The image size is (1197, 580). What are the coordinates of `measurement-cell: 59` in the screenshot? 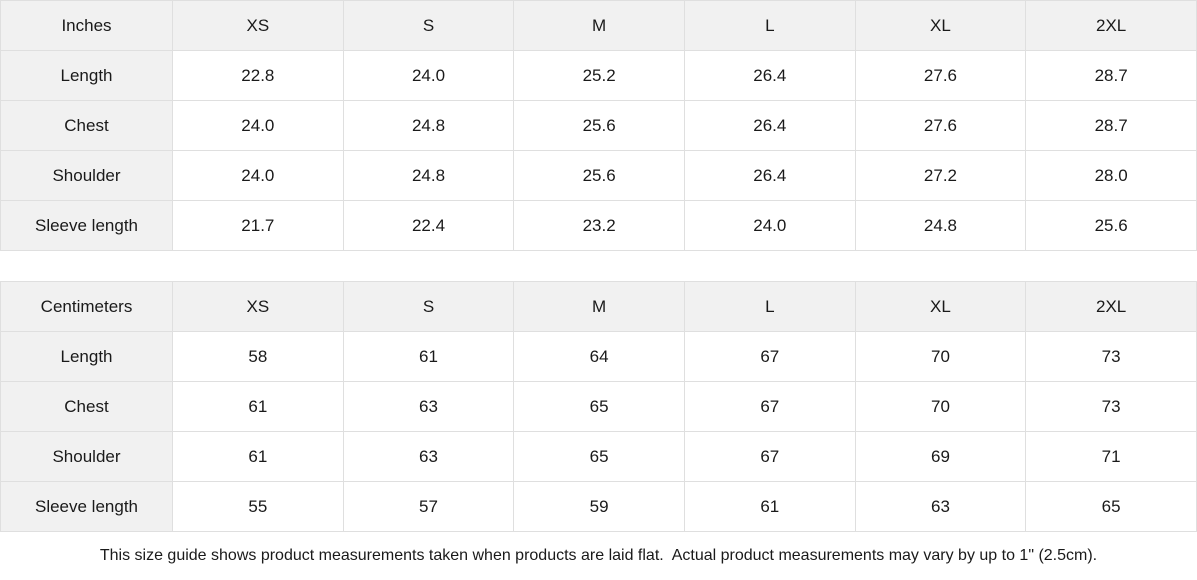 It's located at (599, 506).